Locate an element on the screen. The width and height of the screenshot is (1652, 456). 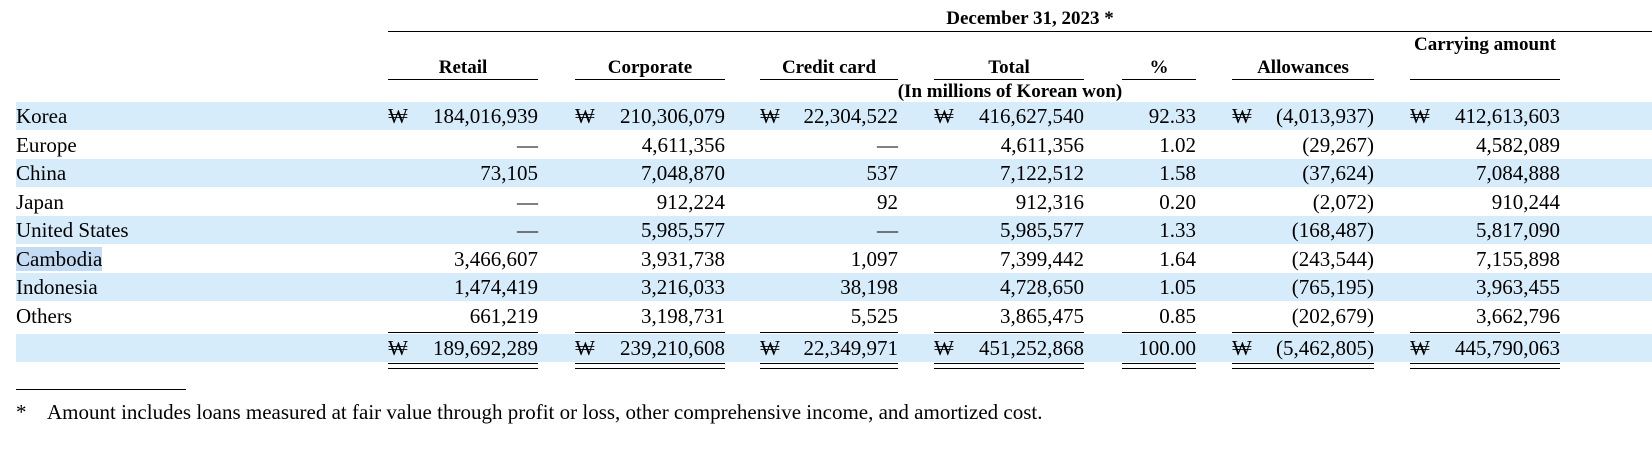
cell-total: 912,316 is located at coordinates (1049, 202).